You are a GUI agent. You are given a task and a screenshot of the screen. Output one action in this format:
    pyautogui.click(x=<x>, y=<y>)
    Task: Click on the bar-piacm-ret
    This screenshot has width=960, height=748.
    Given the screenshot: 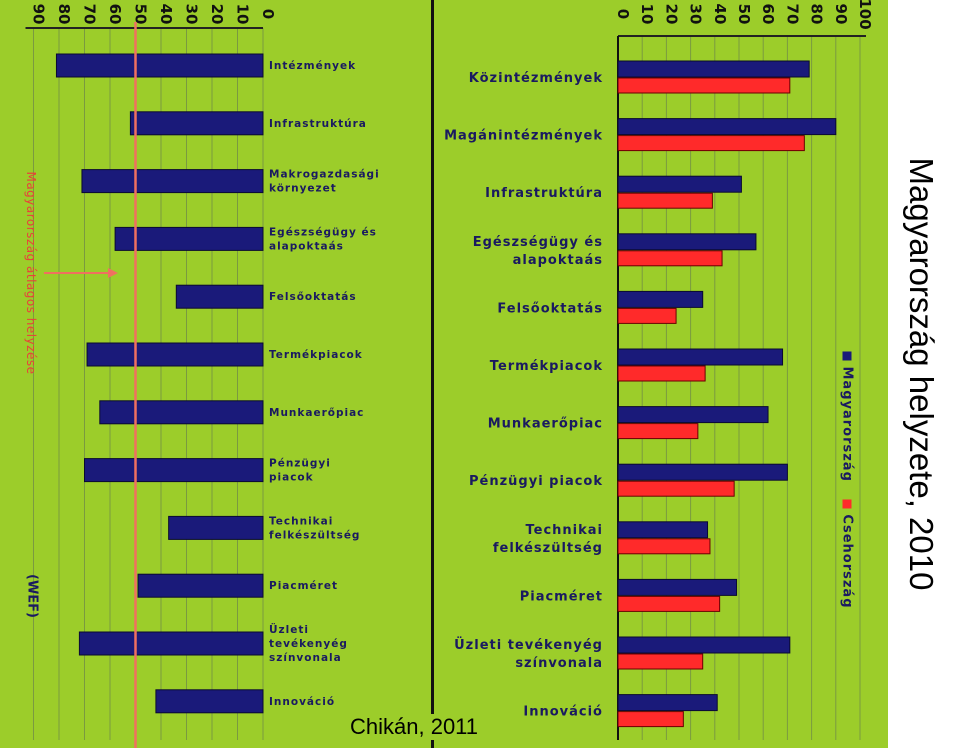 What is the action you would take?
    pyautogui.click(x=200, y=585)
    